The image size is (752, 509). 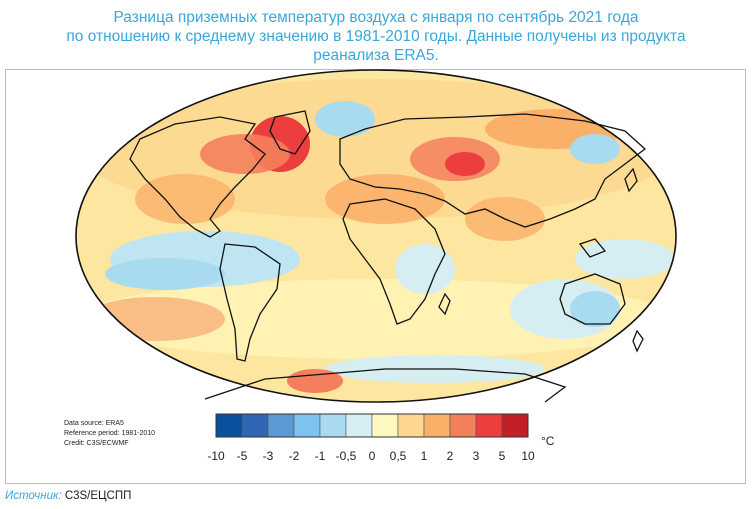 What do you see at coordinates (450, 456) in the screenshot?
I see `legend-tick-label: 2` at bounding box center [450, 456].